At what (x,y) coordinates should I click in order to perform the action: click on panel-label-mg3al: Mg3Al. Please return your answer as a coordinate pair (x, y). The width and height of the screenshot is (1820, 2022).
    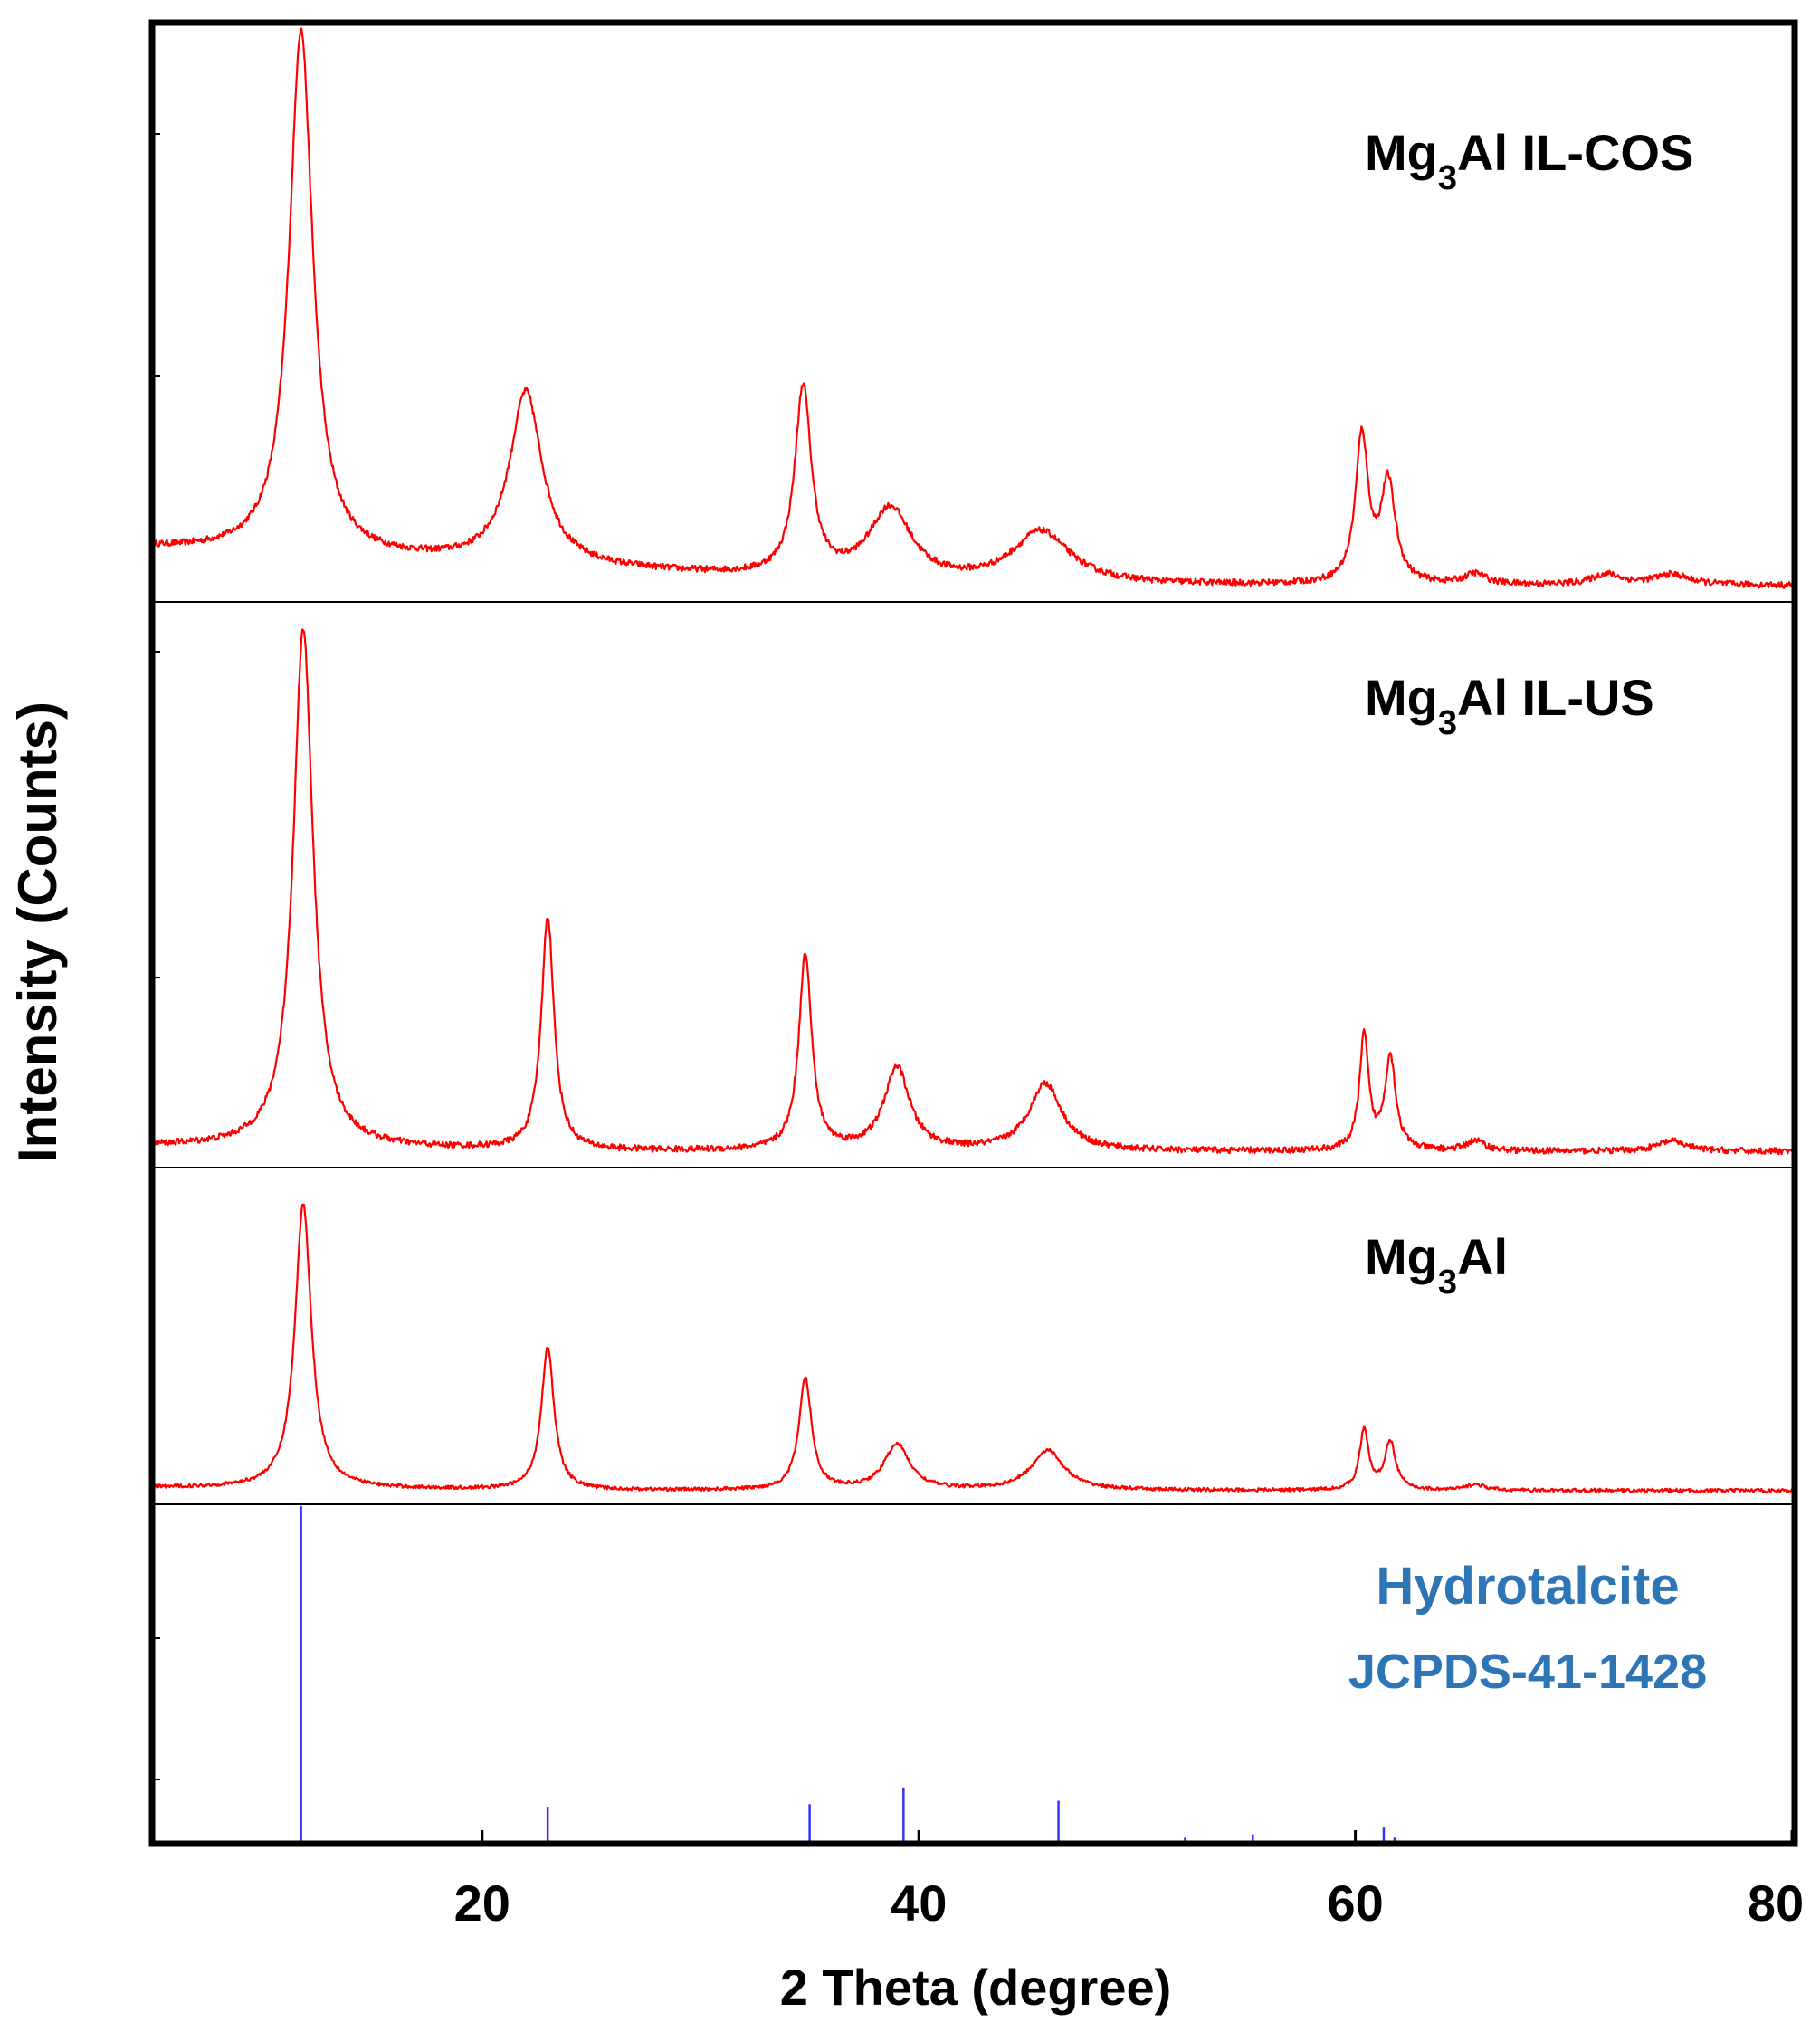
    Looking at the image, I should click on (1437, 1265).